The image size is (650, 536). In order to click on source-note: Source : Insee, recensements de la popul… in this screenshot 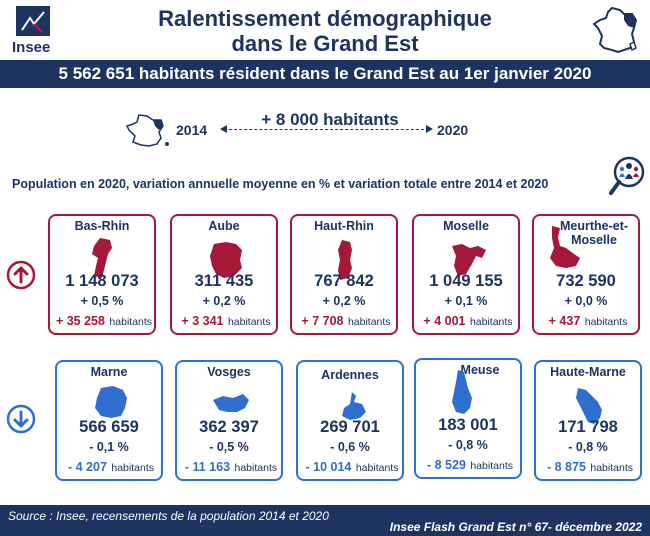, I will do `click(168, 516)`.